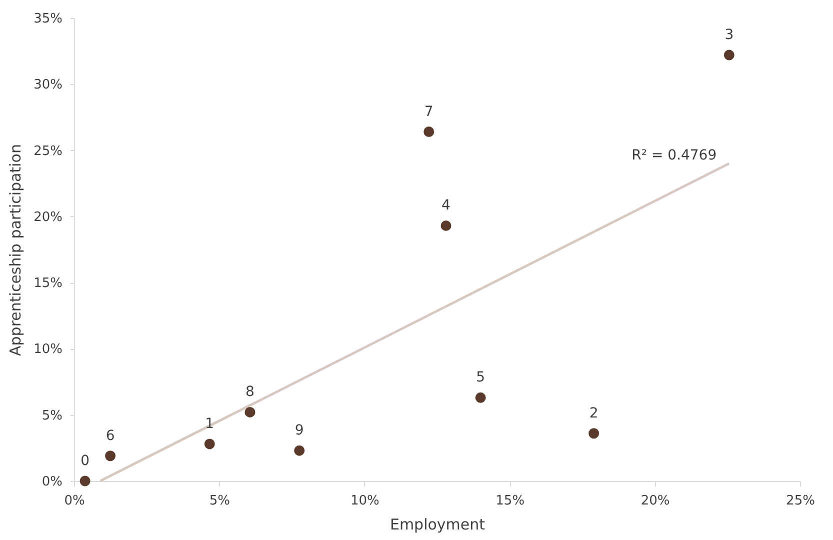 The height and width of the screenshot is (540, 833). What do you see at coordinates (299, 430) in the screenshot?
I see `annotation: 9` at bounding box center [299, 430].